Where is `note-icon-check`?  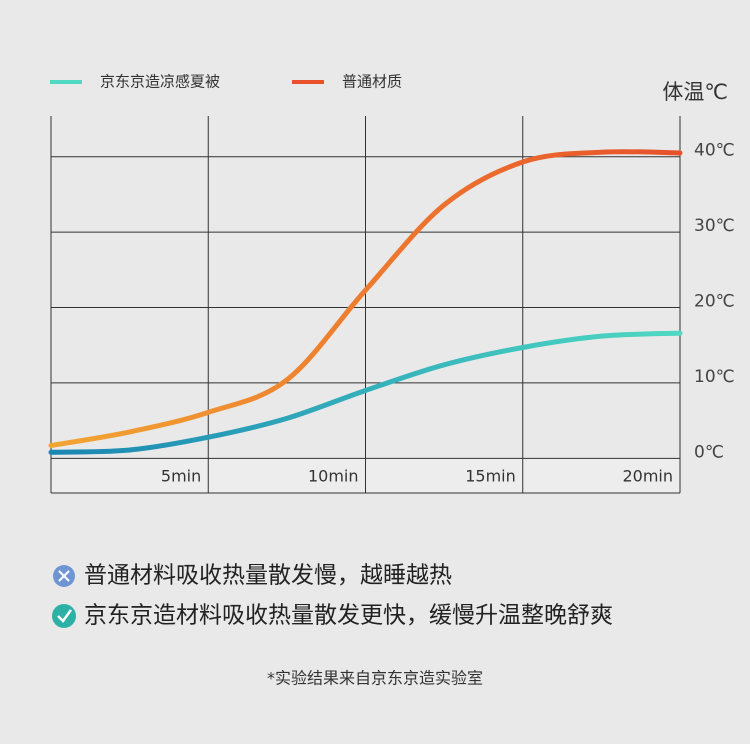
note-icon-check is located at coordinates (64, 616).